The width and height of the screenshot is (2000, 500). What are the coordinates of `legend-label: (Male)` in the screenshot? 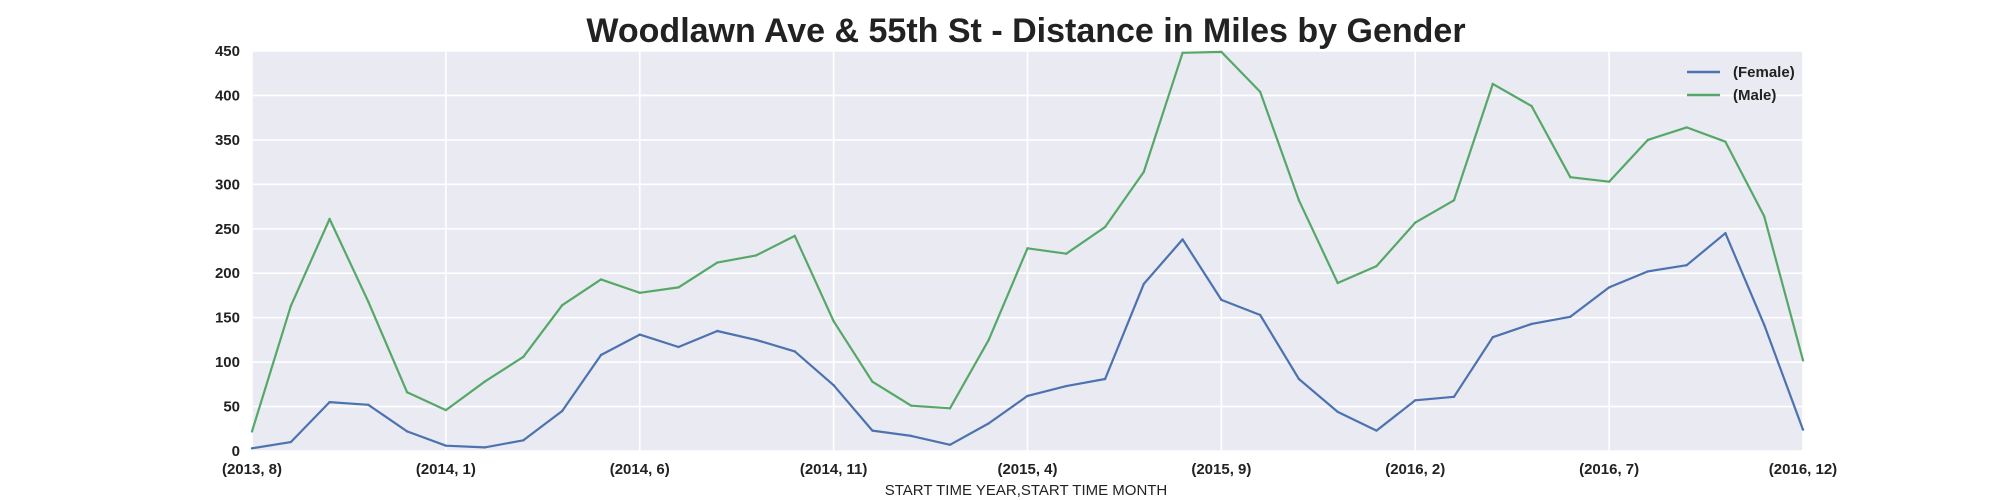 It's located at (1754, 95).